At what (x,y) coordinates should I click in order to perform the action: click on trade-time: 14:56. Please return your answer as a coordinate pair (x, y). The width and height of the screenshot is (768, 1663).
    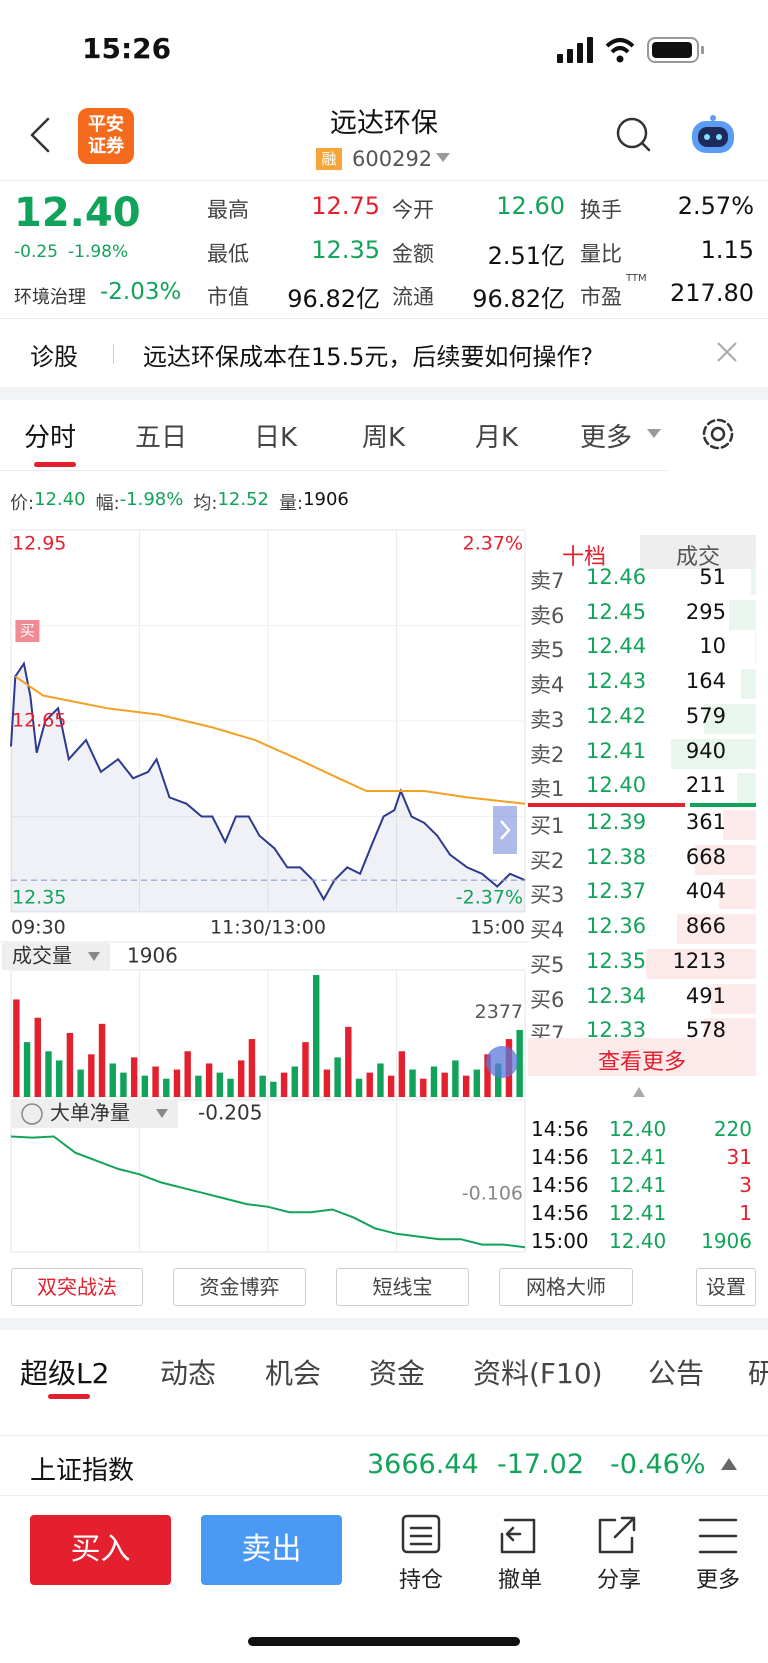
    Looking at the image, I should click on (560, 1157).